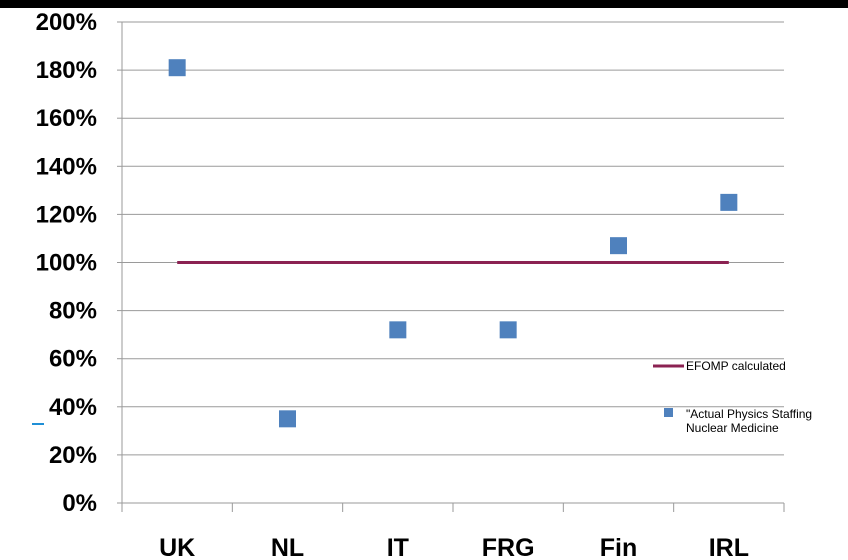  I want to click on x-tick-label: IT, so click(398, 547).